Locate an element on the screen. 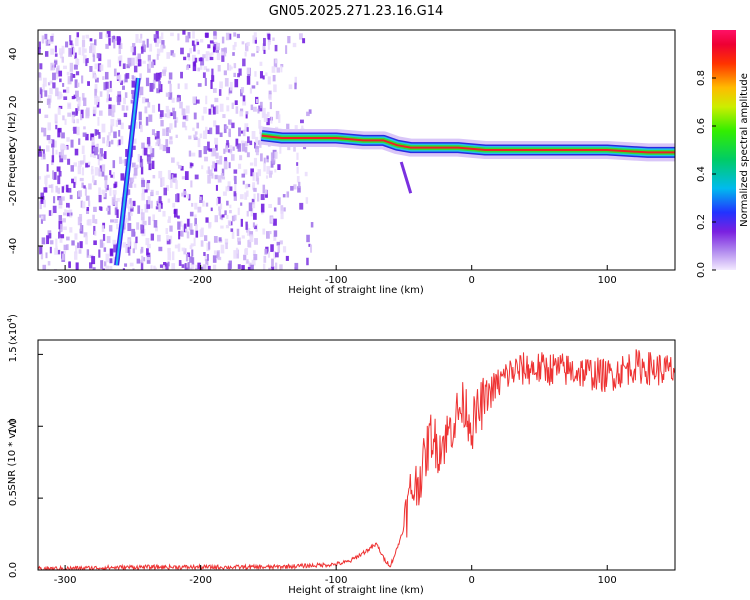 Image resolution: width=750 pixels, height=600 pixels. spectrogram-y-label: Frequency (Hz) is located at coordinates (12, 150).